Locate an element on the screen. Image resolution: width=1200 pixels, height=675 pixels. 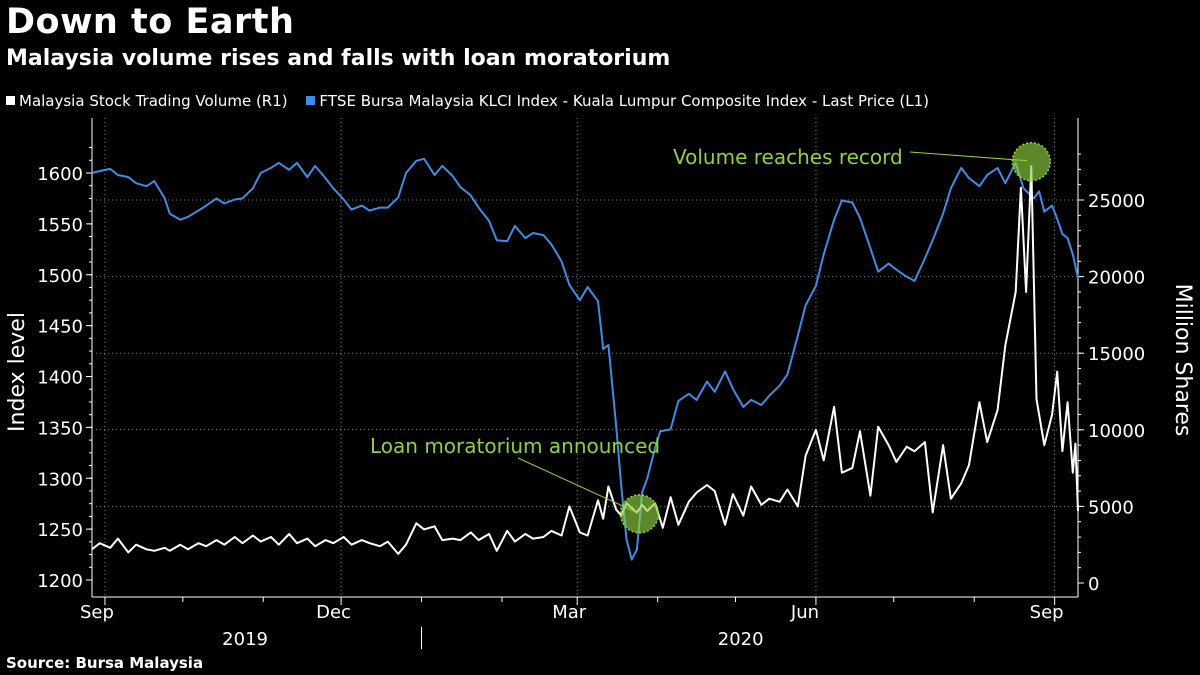
annotation-label-record: Volume reaches record is located at coordinates (788, 157).